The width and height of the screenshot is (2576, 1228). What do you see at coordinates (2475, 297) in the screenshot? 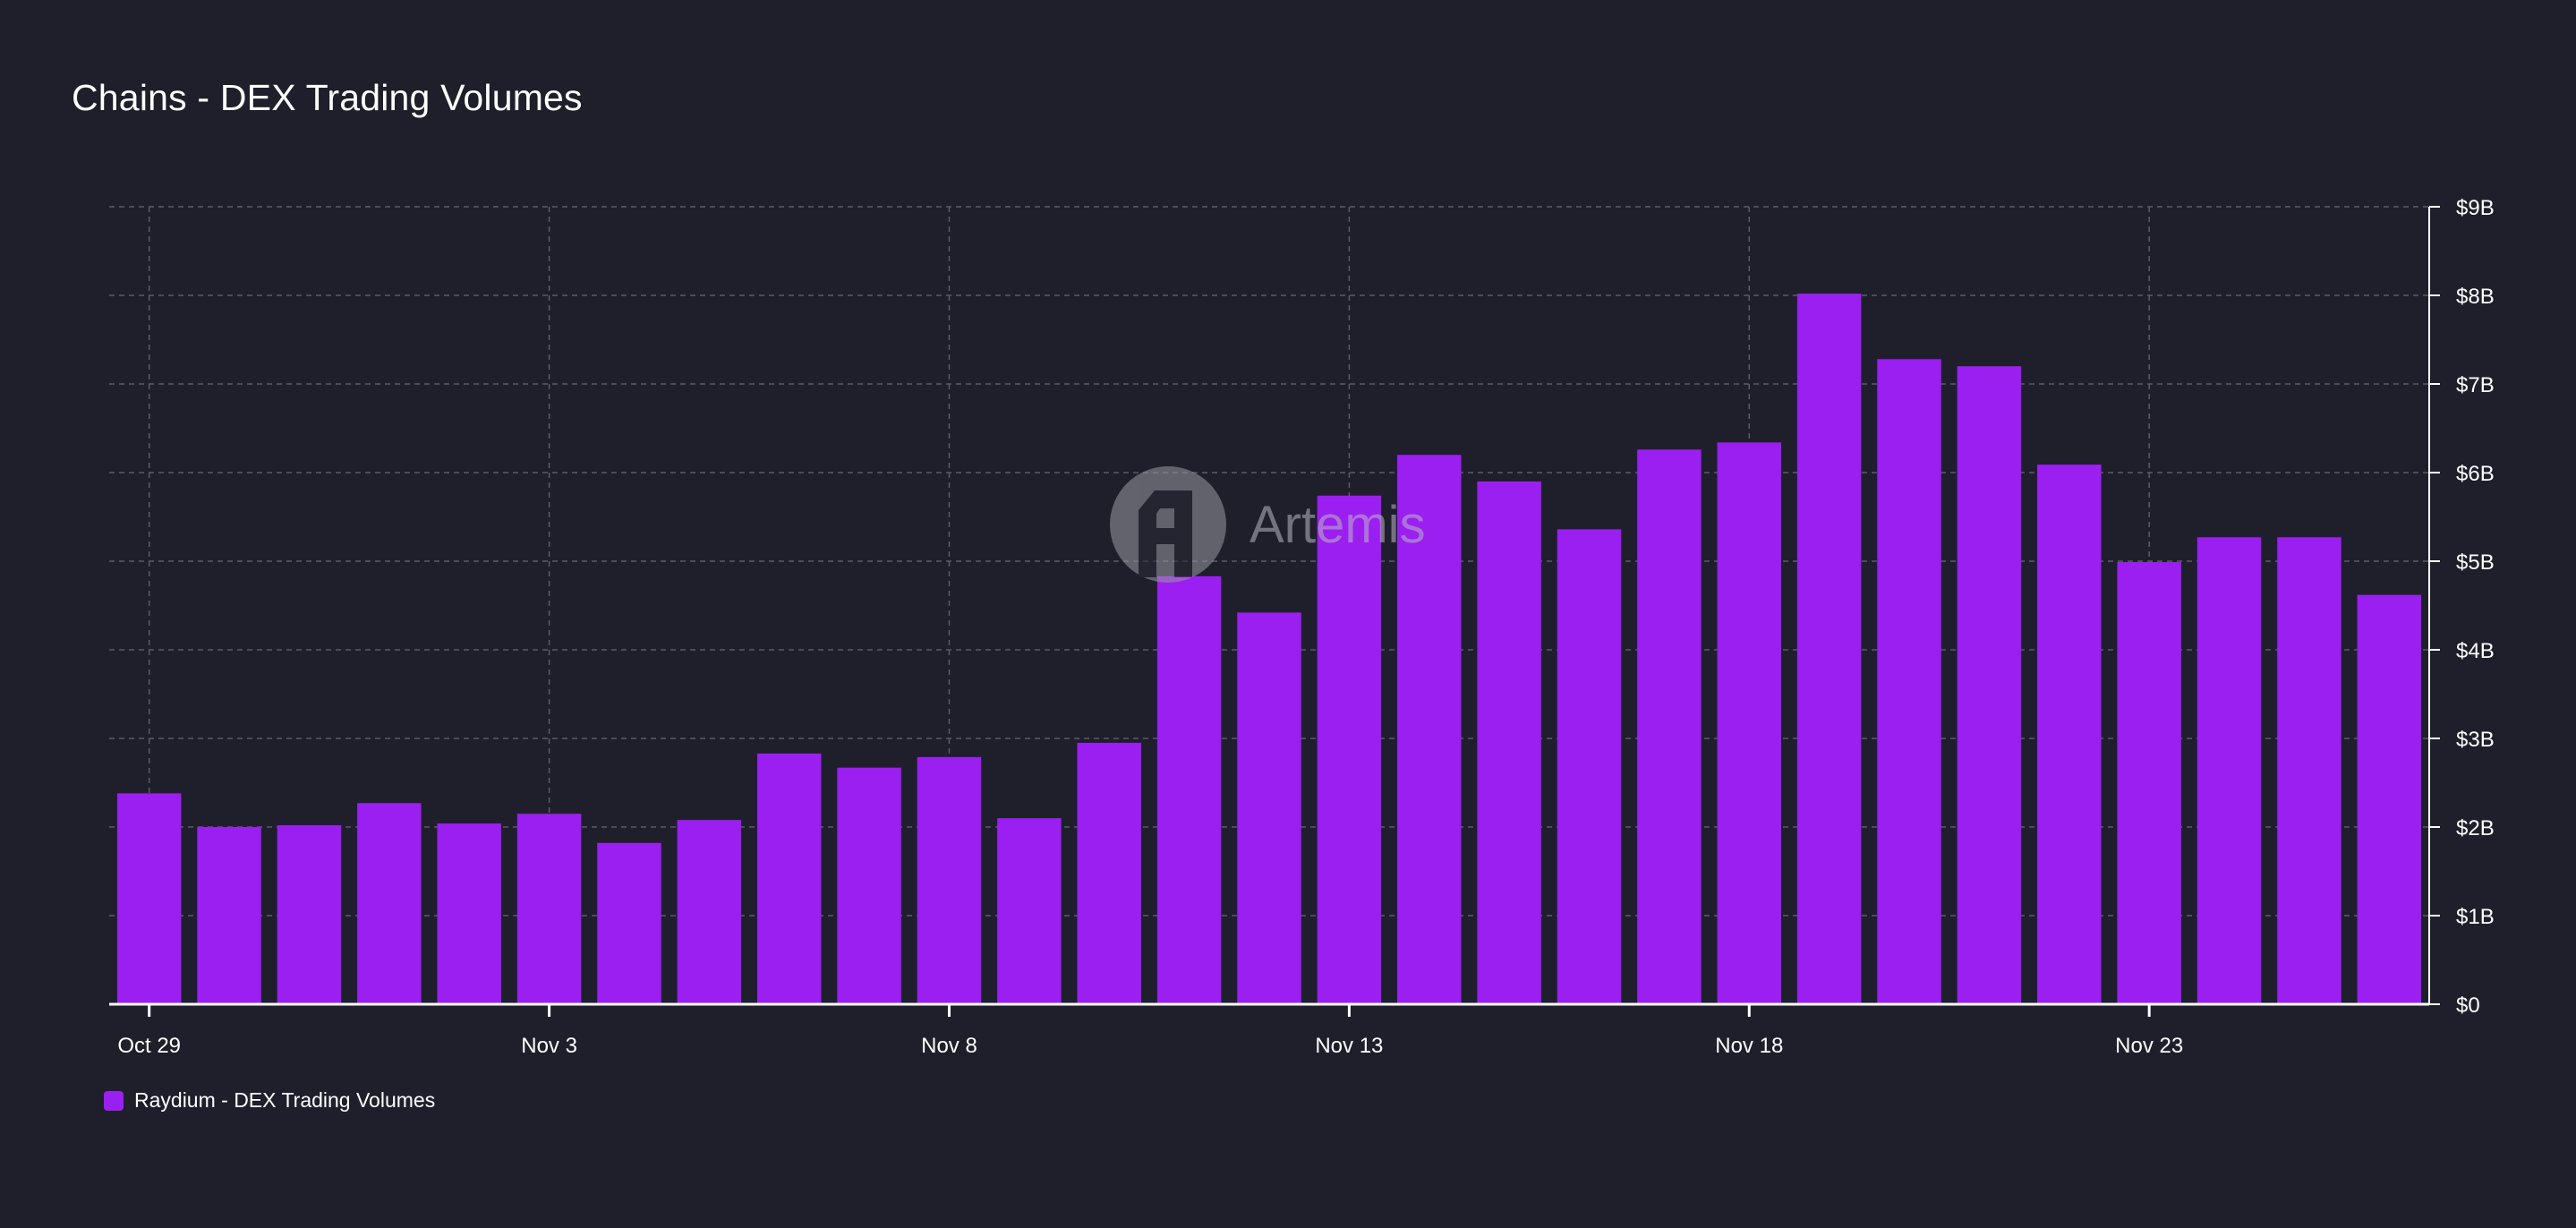
I see `y-tick-label: $8B` at bounding box center [2475, 297].